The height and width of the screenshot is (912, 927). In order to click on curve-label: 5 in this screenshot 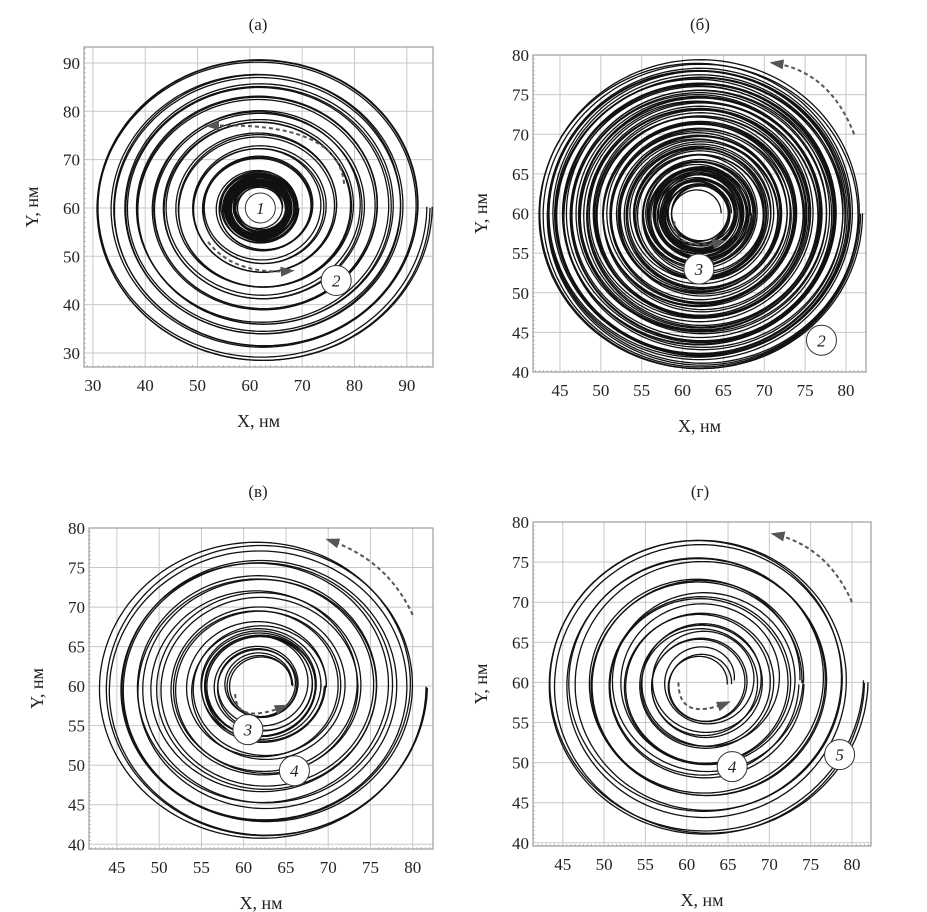, I will do `click(839, 755)`.